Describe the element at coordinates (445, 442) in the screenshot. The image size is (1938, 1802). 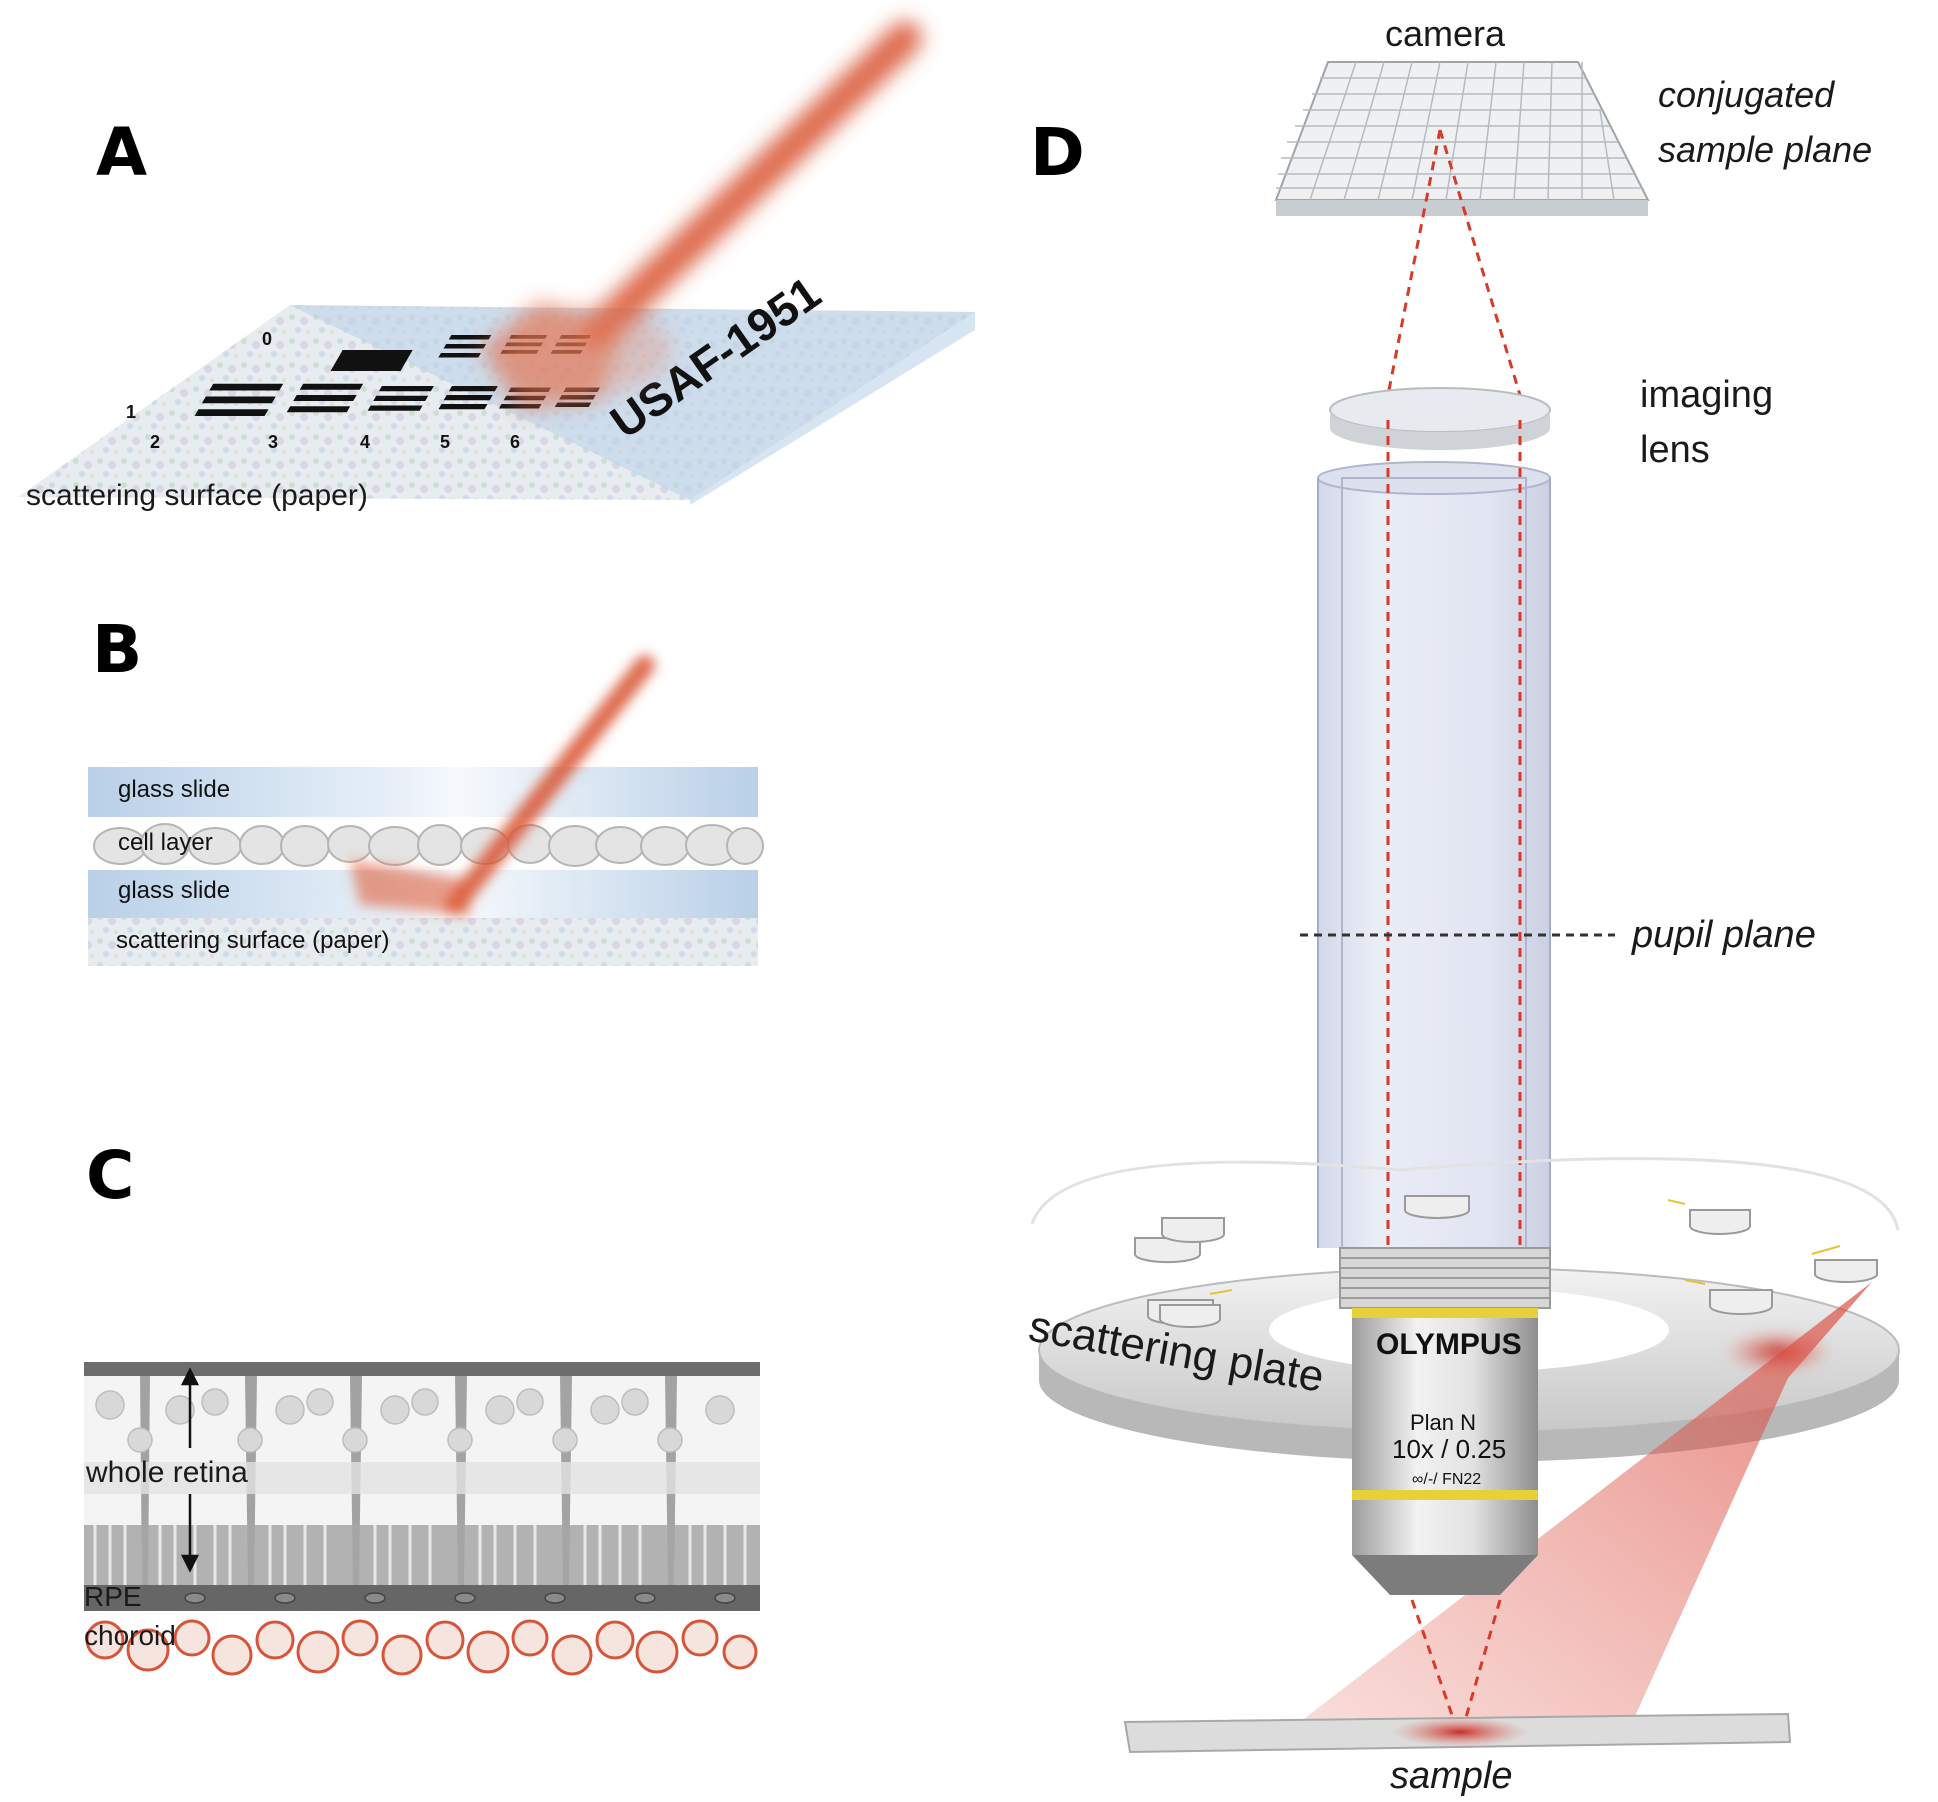
I see `group-number: 5` at that location.